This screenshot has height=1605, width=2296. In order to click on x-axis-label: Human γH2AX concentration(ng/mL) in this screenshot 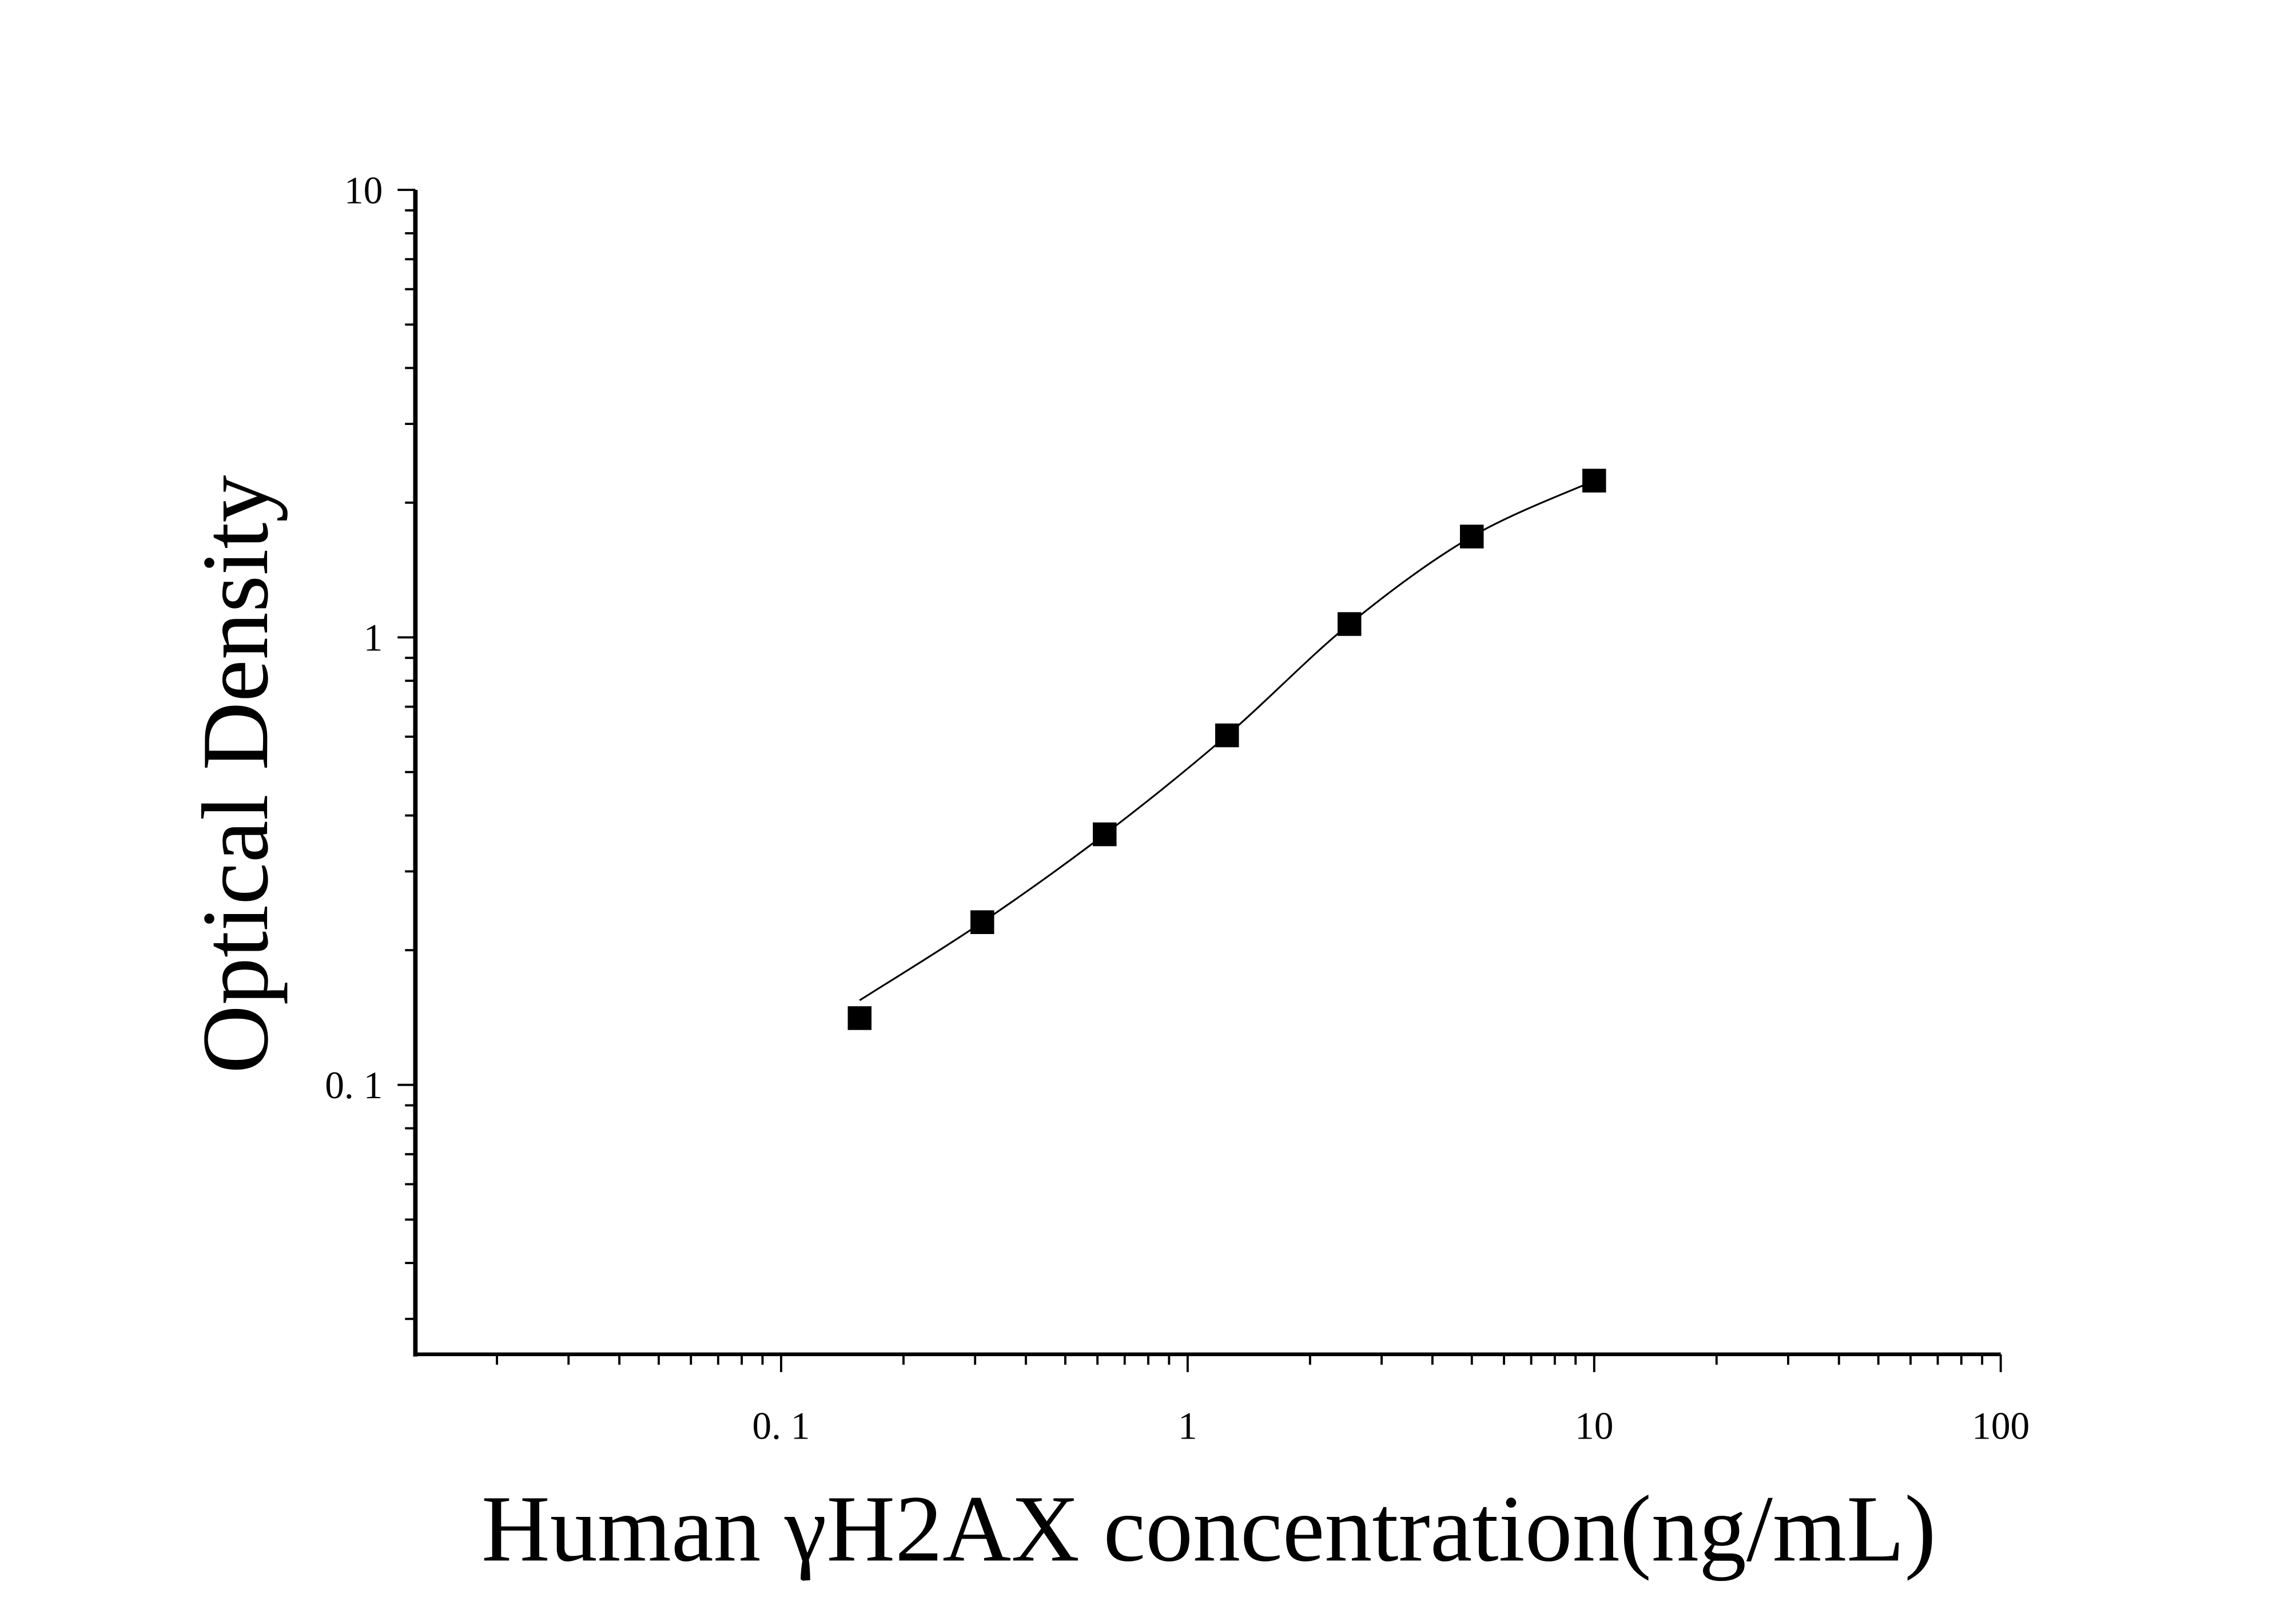, I will do `click(1209, 1528)`.